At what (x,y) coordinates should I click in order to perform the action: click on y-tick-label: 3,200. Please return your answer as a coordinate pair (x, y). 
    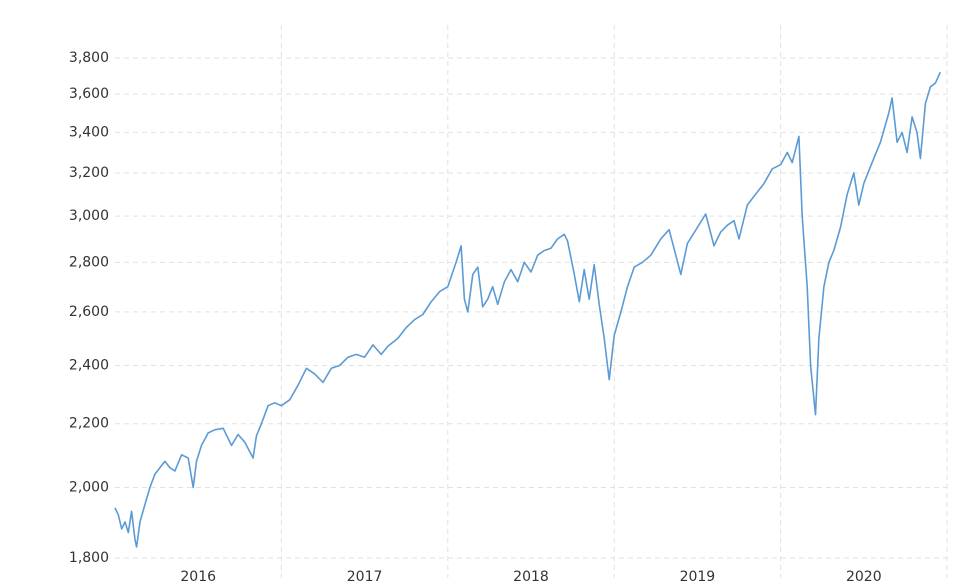
    Looking at the image, I should click on (89, 173).